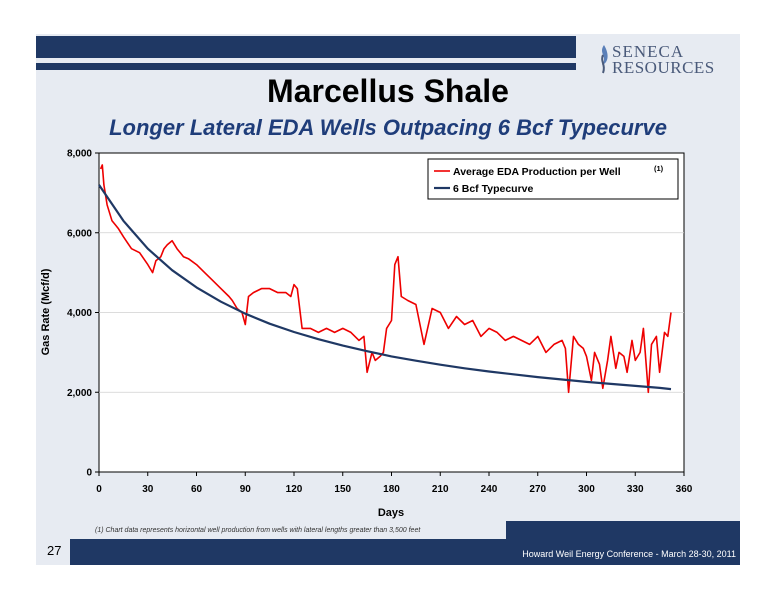 The width and height of the screenshot is (776, 600). Describe the element at coordinates (306, 47) in the screenshot. I see `header-band-top` at that location.